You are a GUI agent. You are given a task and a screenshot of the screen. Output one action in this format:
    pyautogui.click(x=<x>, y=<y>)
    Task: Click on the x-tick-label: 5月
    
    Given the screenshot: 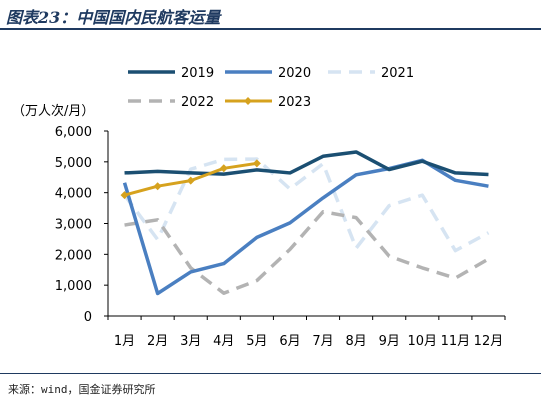 What is the action you would take?
    pyautogui.click(x=256, y=341)
    